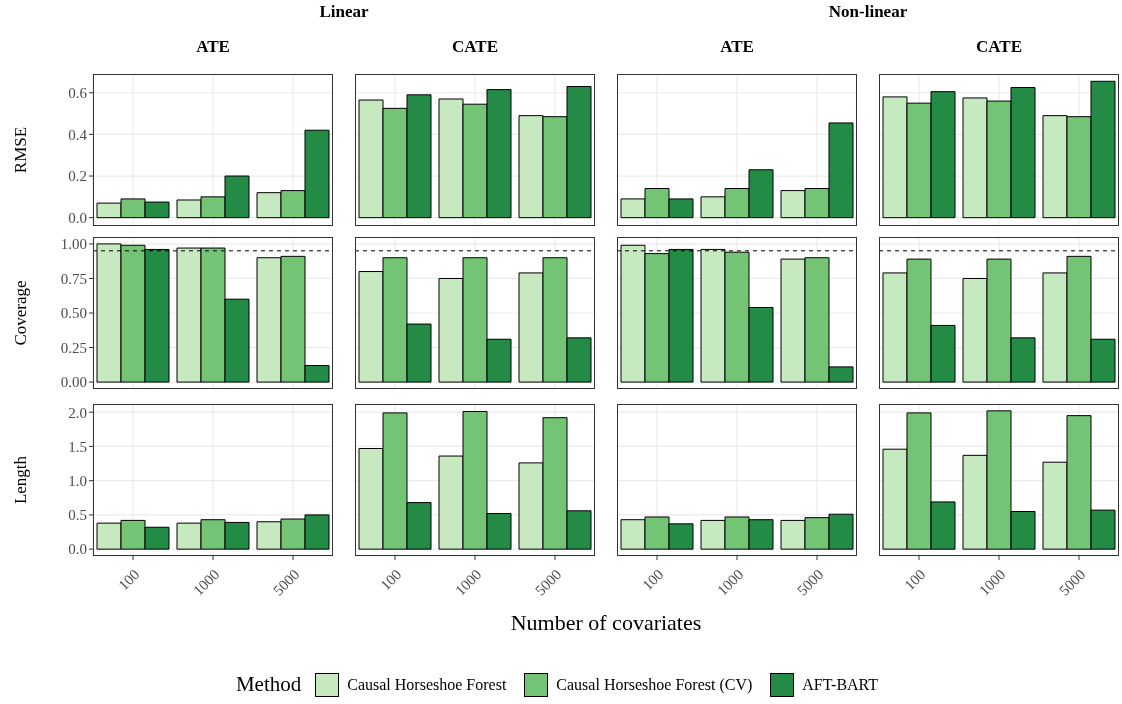 This screenshot has width=1122, height=704. I want to click on chart-title: Non-linear, so click(868, 12).